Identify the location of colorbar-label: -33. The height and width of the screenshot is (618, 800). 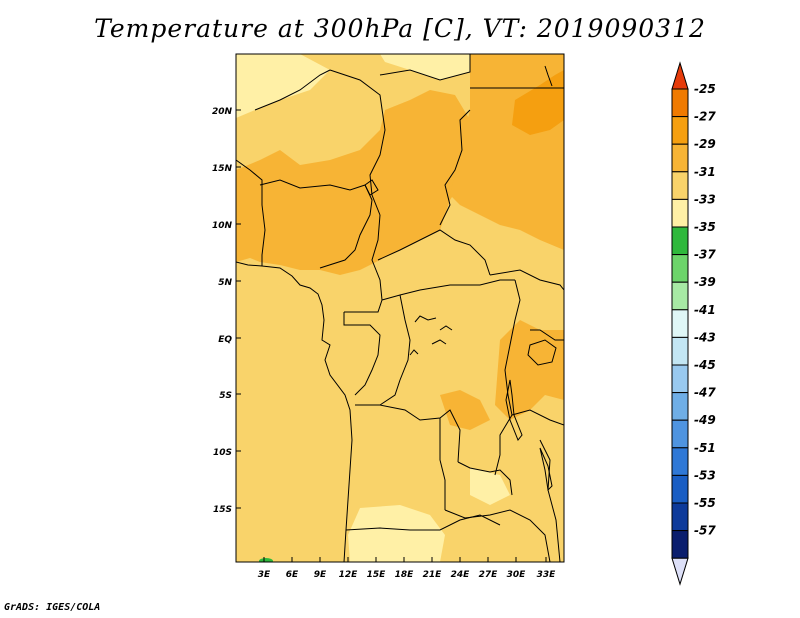
(705, 199).